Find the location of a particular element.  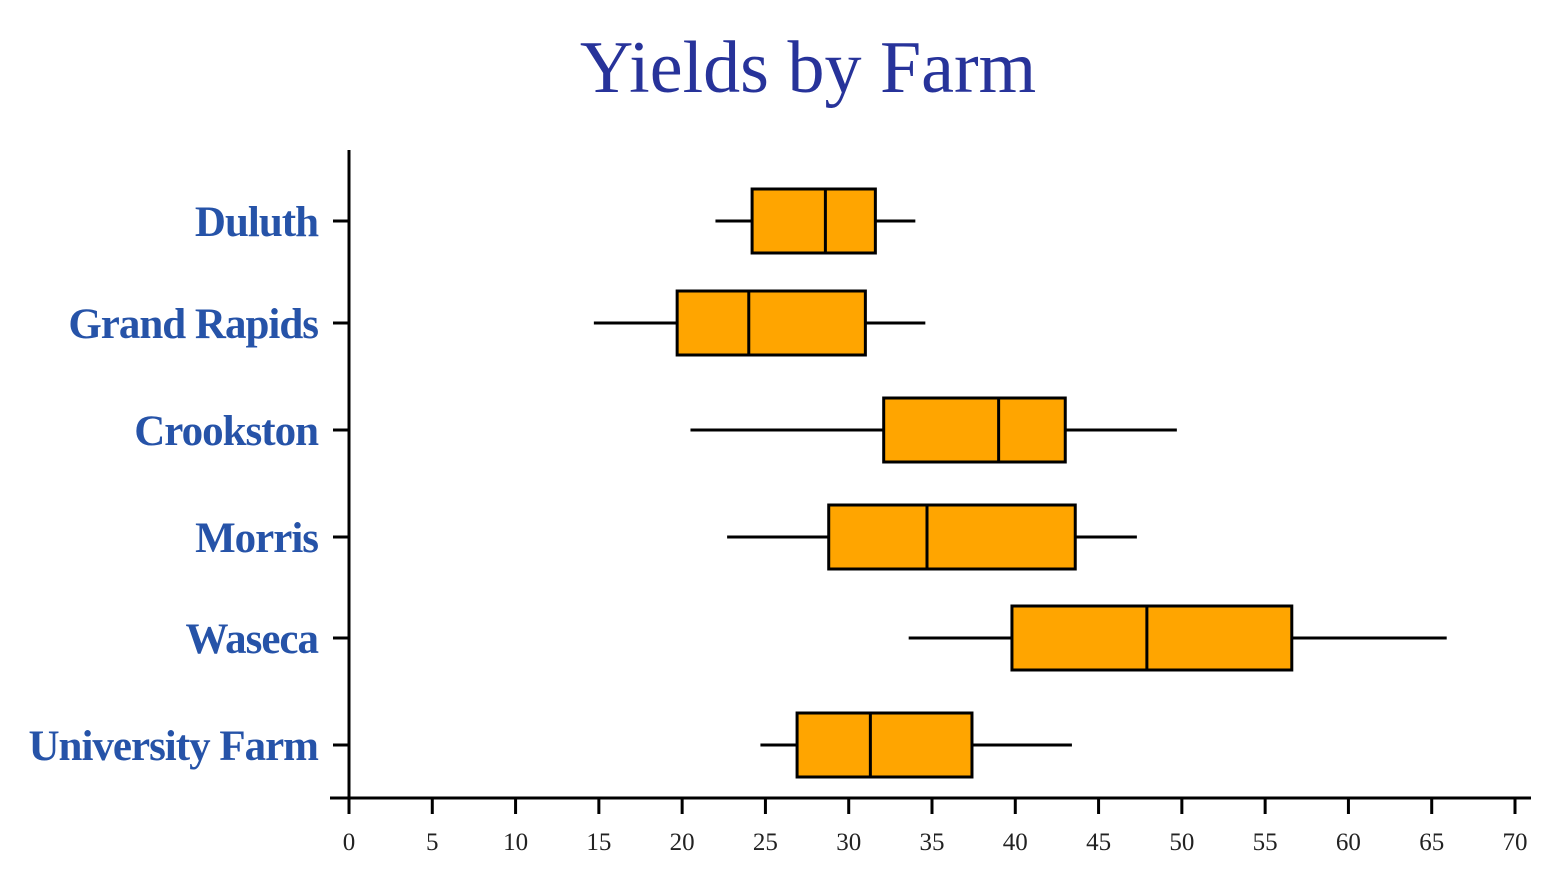

x-tick-label: 15 is located at coordinates (598, 842).